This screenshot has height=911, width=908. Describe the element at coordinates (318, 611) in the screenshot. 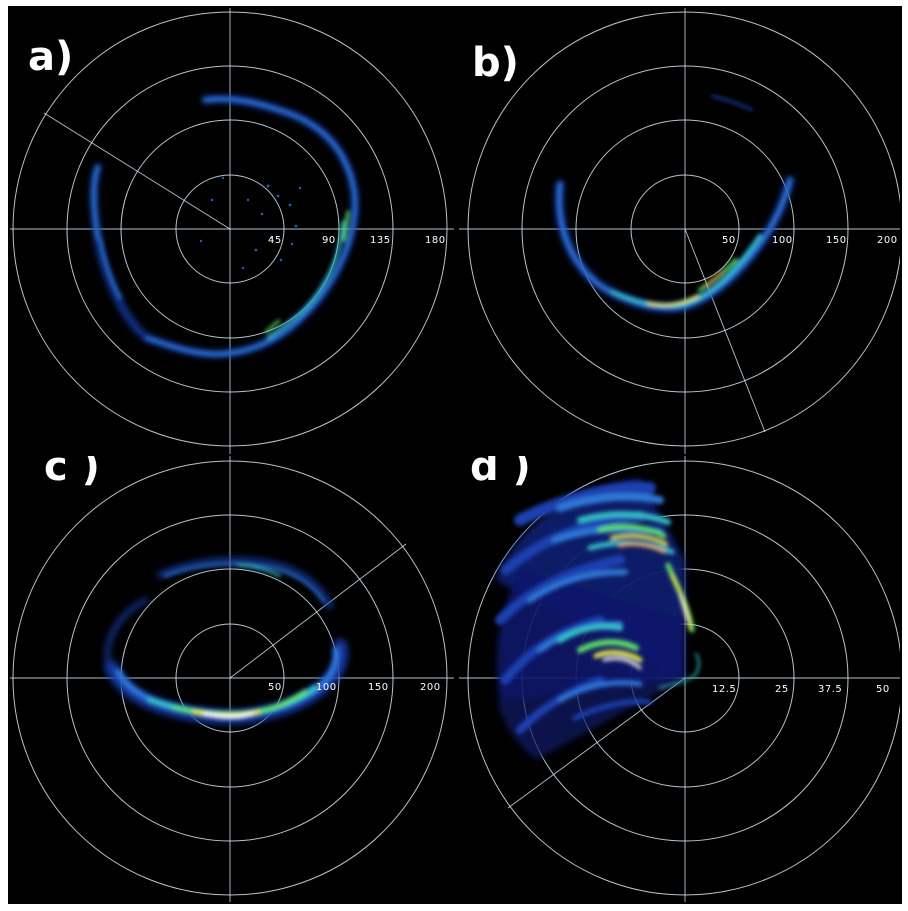

I see `bearing-line-c` at that location.